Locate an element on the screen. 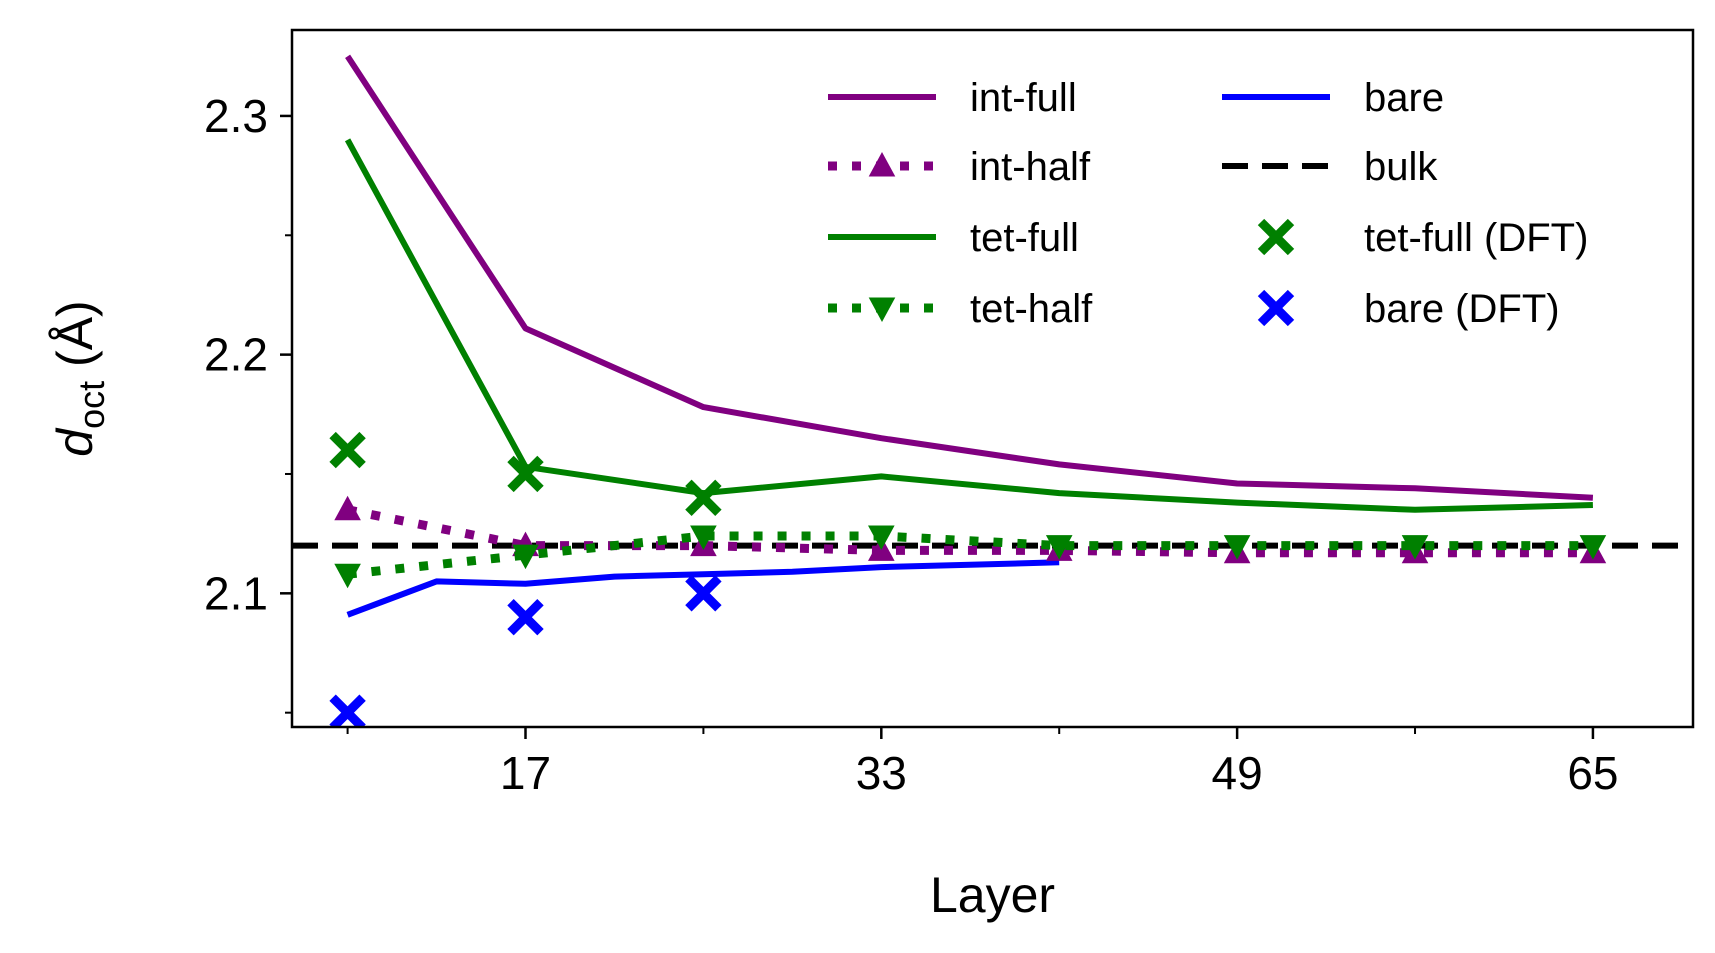 This screenshot has width=1715, height=953. y-tick-label: 2.3 is located at coordinates (236, 116).